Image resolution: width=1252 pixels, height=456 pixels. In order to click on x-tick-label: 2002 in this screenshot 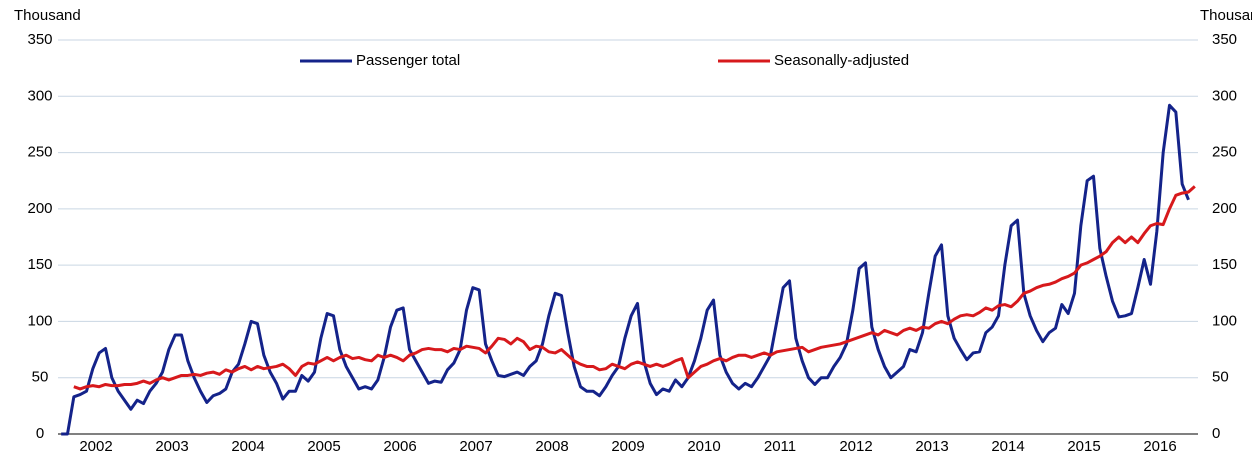, I will do `click(95, 446)`.